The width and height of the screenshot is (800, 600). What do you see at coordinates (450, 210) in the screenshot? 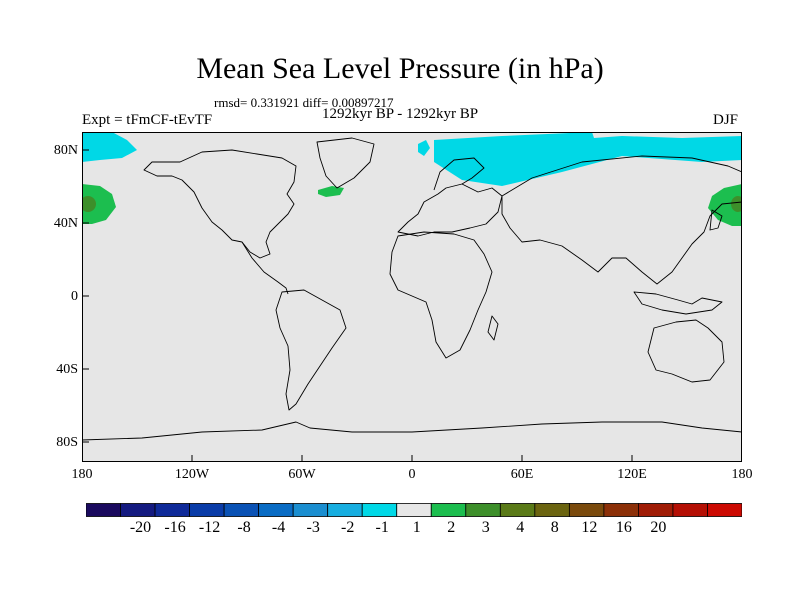
I see `coast-europe` at bounding box center [450, 210].